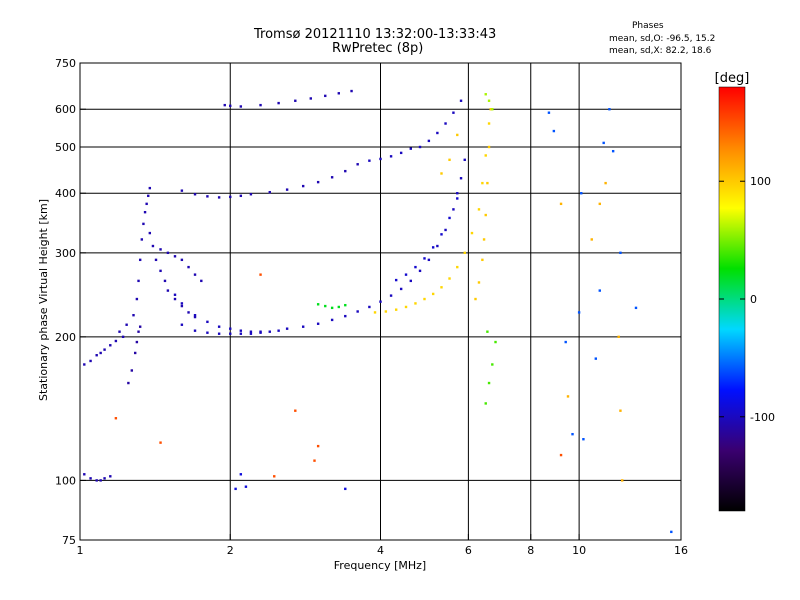 This screenshot has width=800, height=600. What do you see at coordinates (65, 109) in the screenshot?
I see `y-tick-label: 600` at bounding box center [65, 109].